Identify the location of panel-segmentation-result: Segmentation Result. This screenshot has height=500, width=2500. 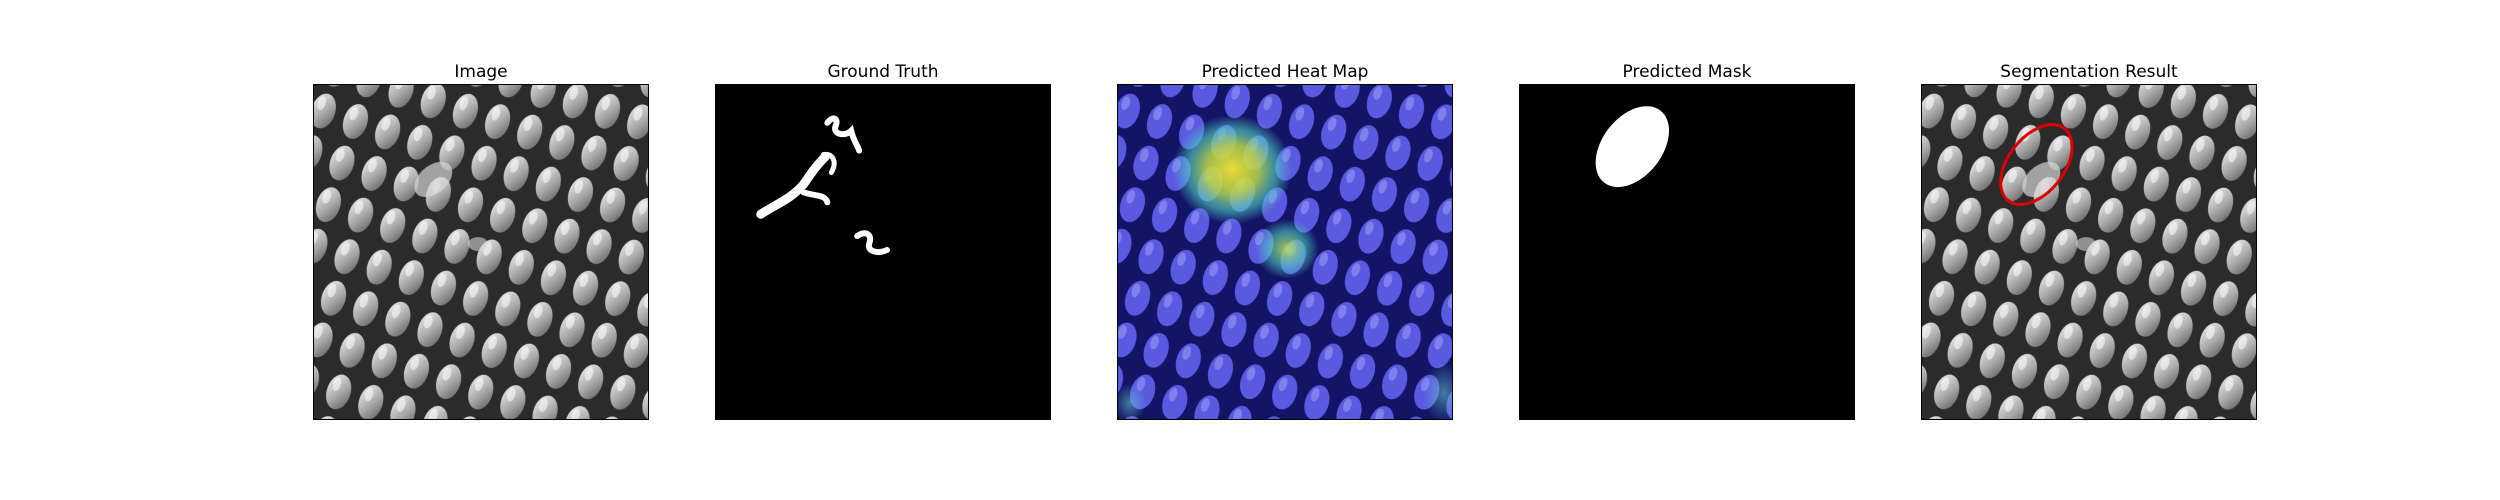
(2089, 240).